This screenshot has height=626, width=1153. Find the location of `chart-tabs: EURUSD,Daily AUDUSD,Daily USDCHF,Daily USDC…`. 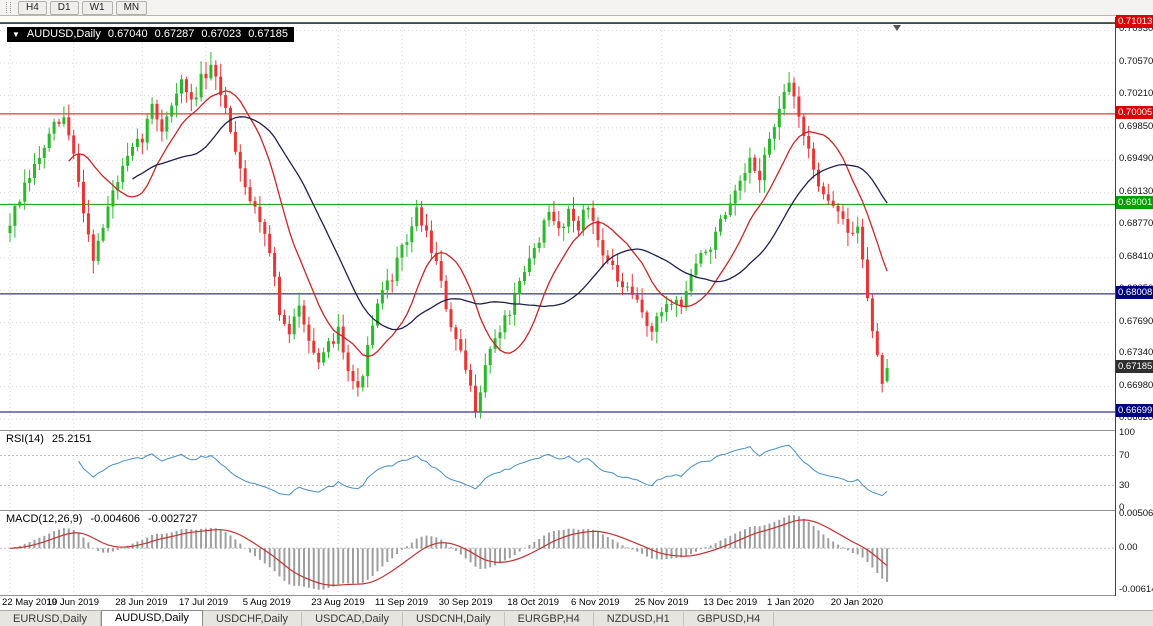

chart-tabs: EURUSD,Daily AUDUSD,Daily USDCHF,Daily USDC… is located at coordinates (576, 618).